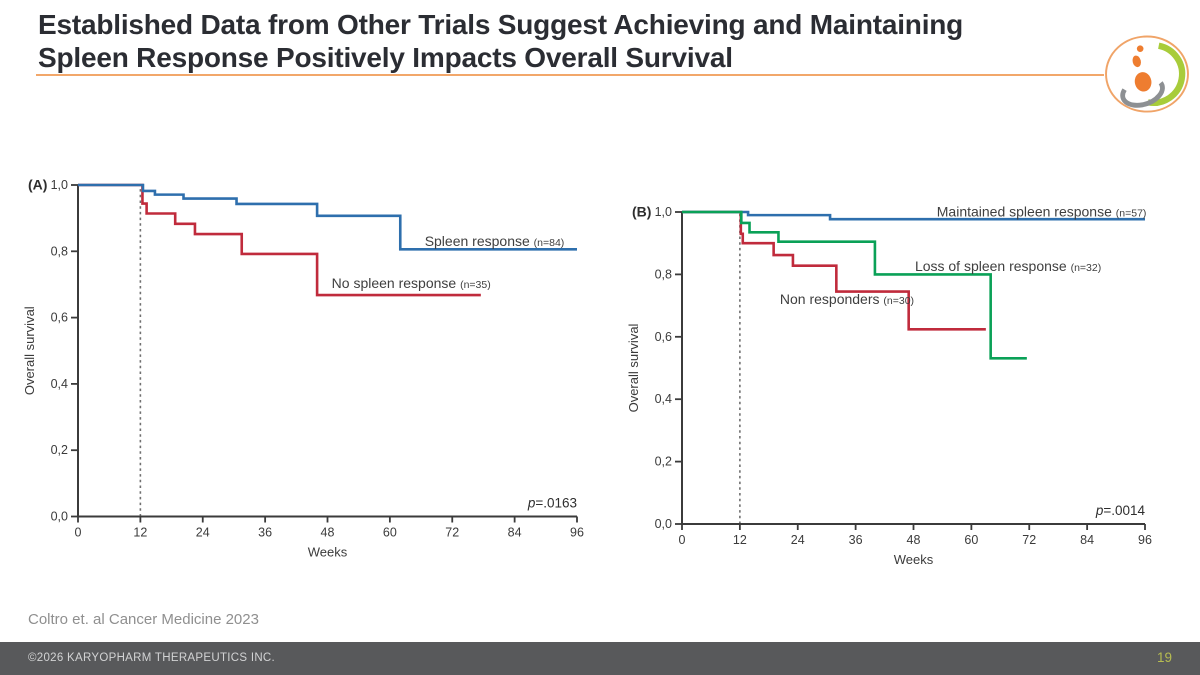  Describe the element at coordinates (641, 212) in the screenshot. I see `panel-label: (B)` at that location.